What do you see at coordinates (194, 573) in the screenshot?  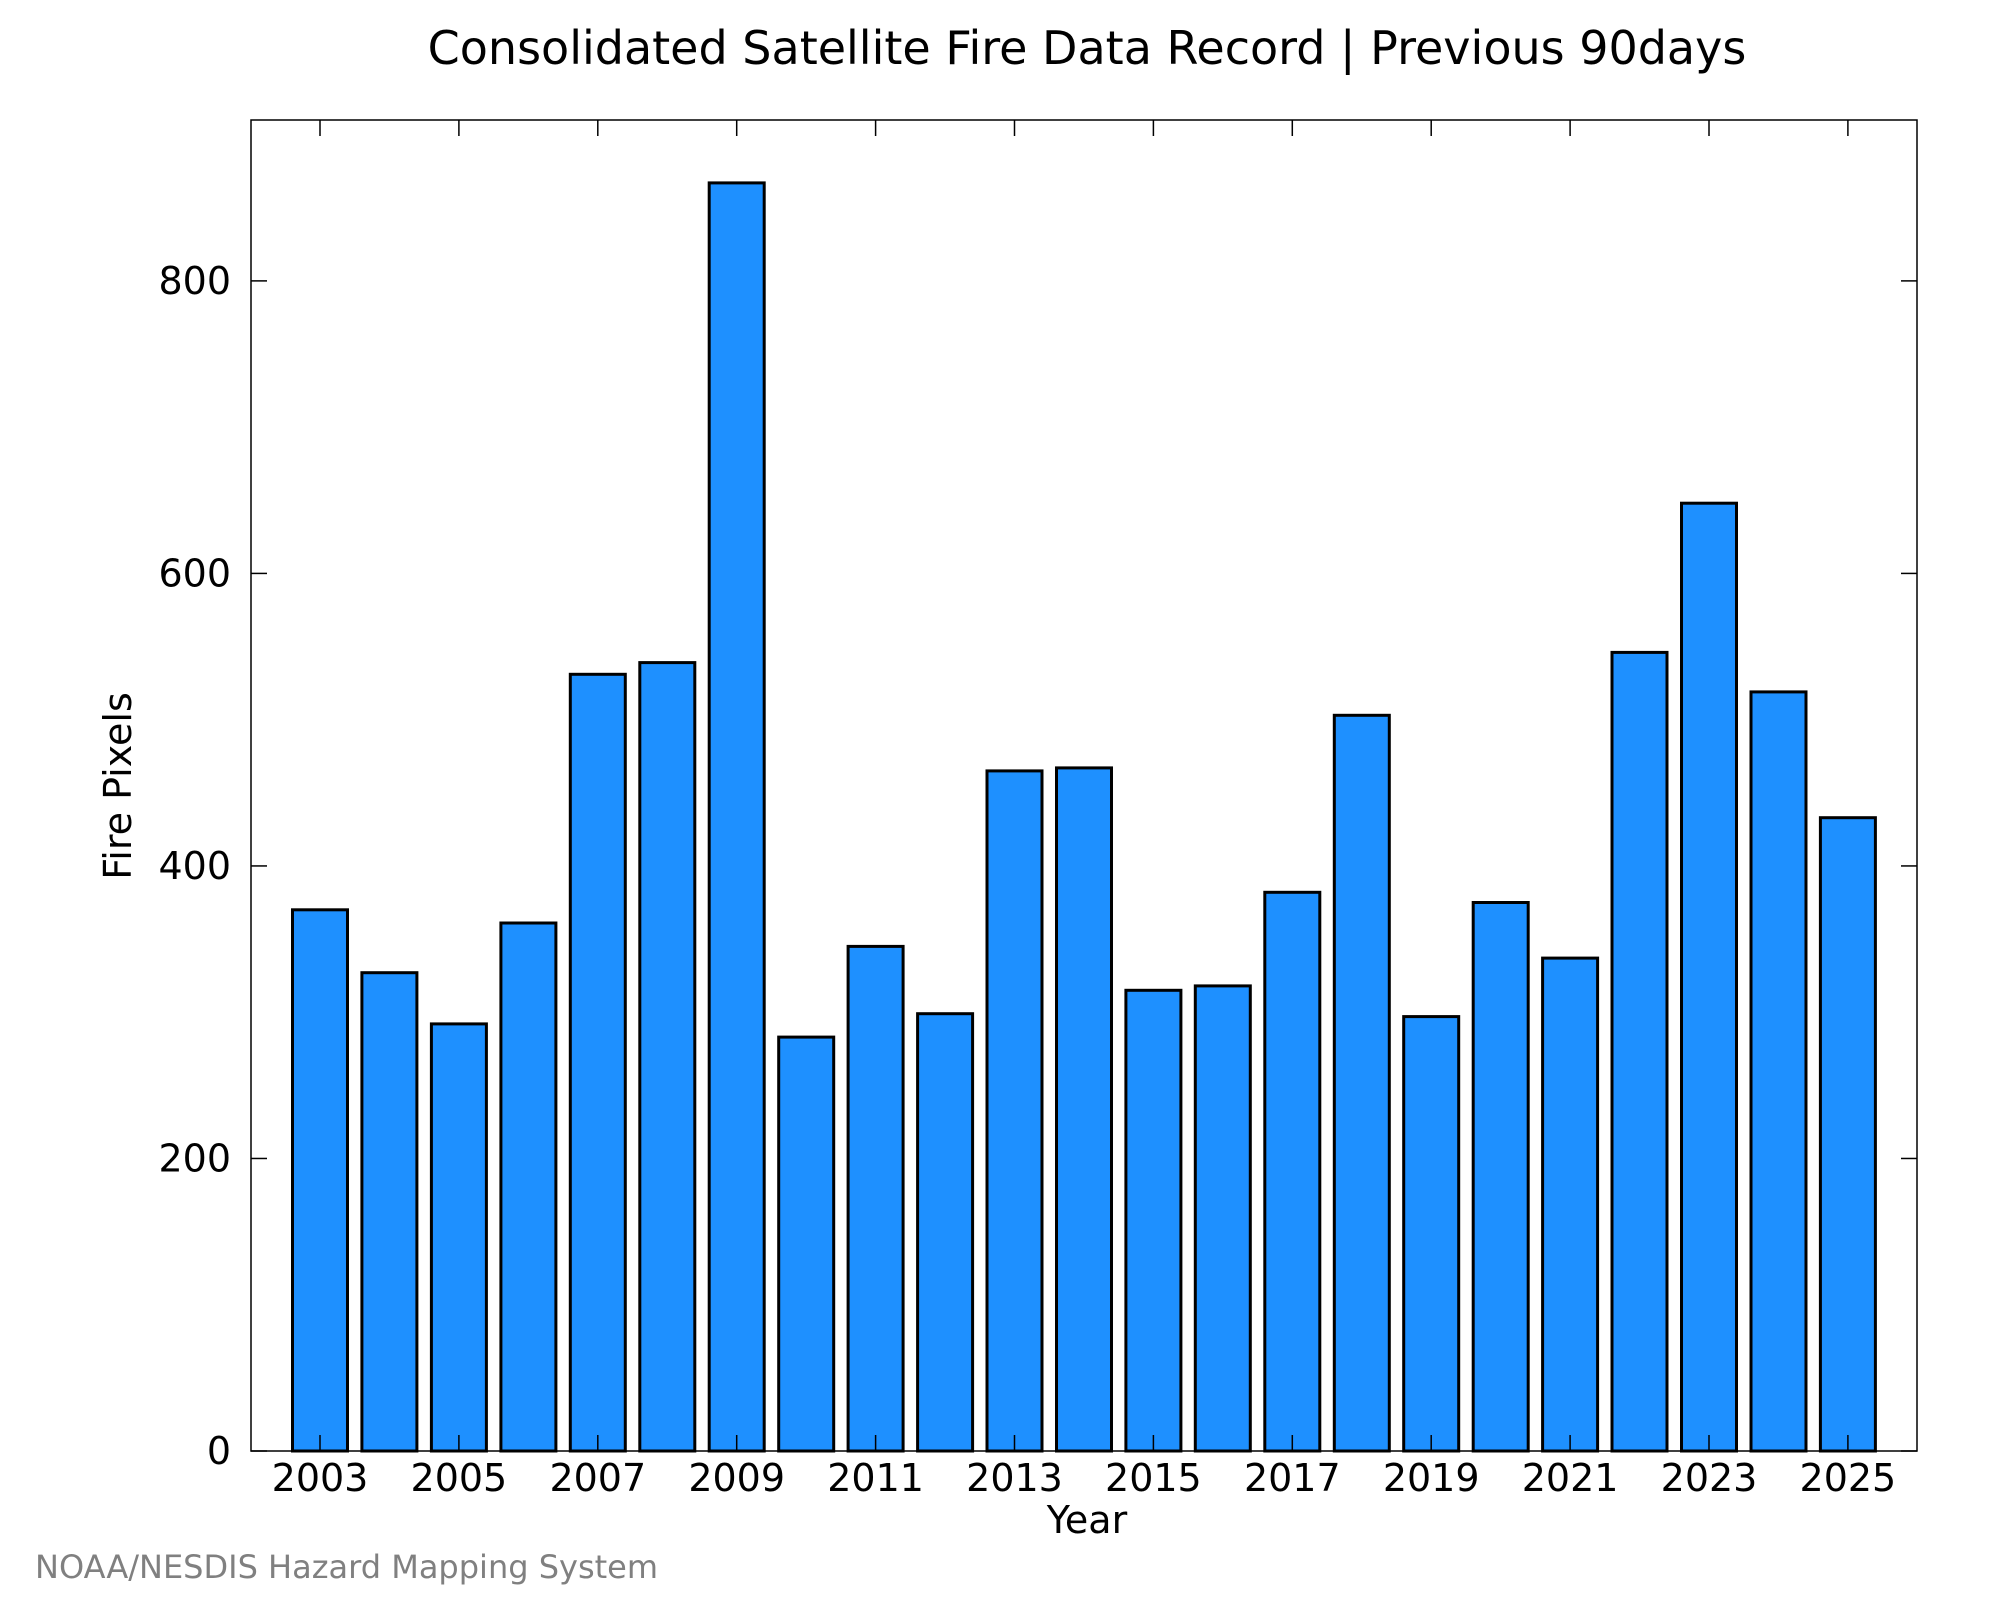 I see `y-tick-label: 600` at bounding box center [194, 573].